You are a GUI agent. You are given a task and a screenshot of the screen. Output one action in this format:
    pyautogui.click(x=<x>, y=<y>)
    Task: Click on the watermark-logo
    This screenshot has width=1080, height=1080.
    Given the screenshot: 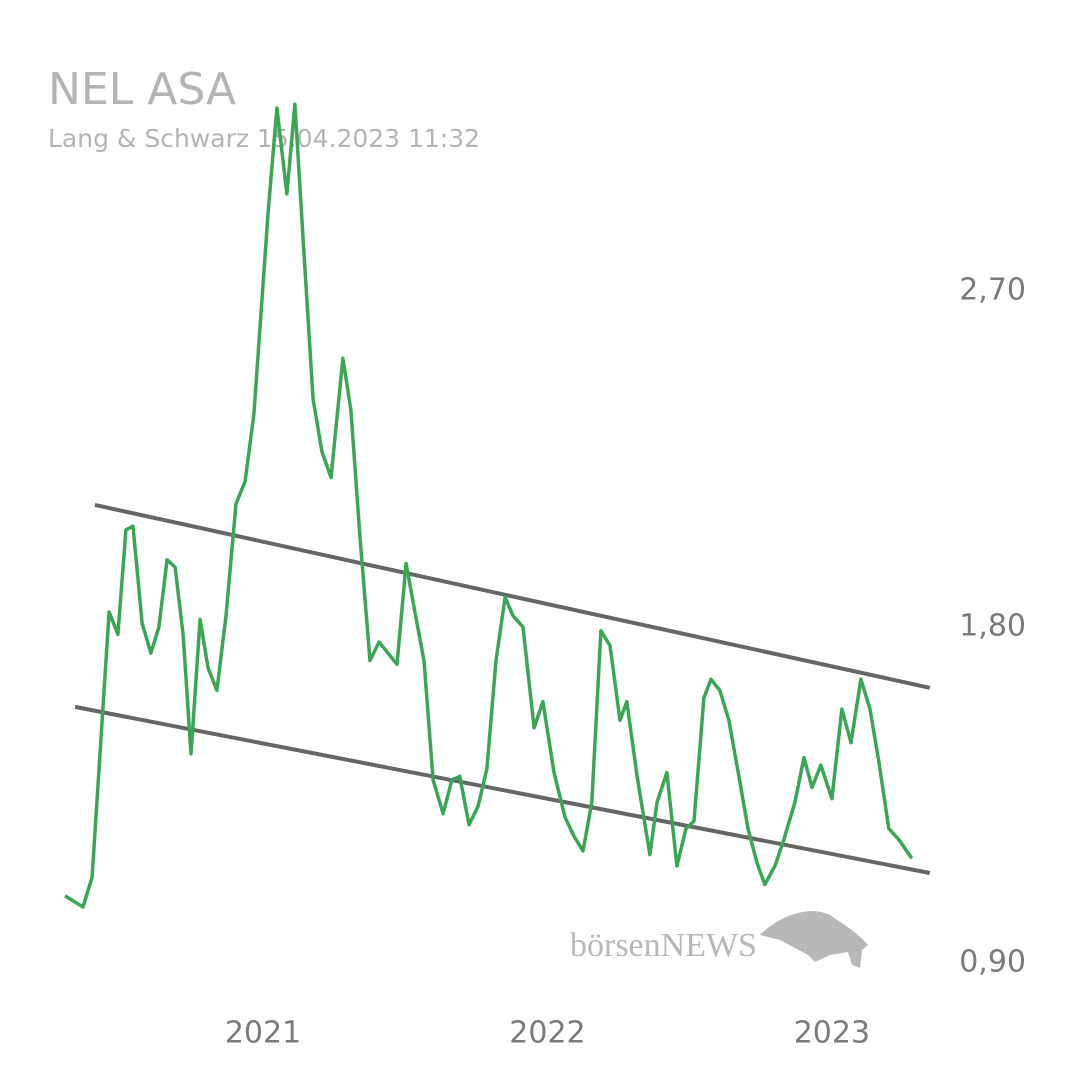 What is the action you would take?
    pyautogui.click(x=814, y=939)
    